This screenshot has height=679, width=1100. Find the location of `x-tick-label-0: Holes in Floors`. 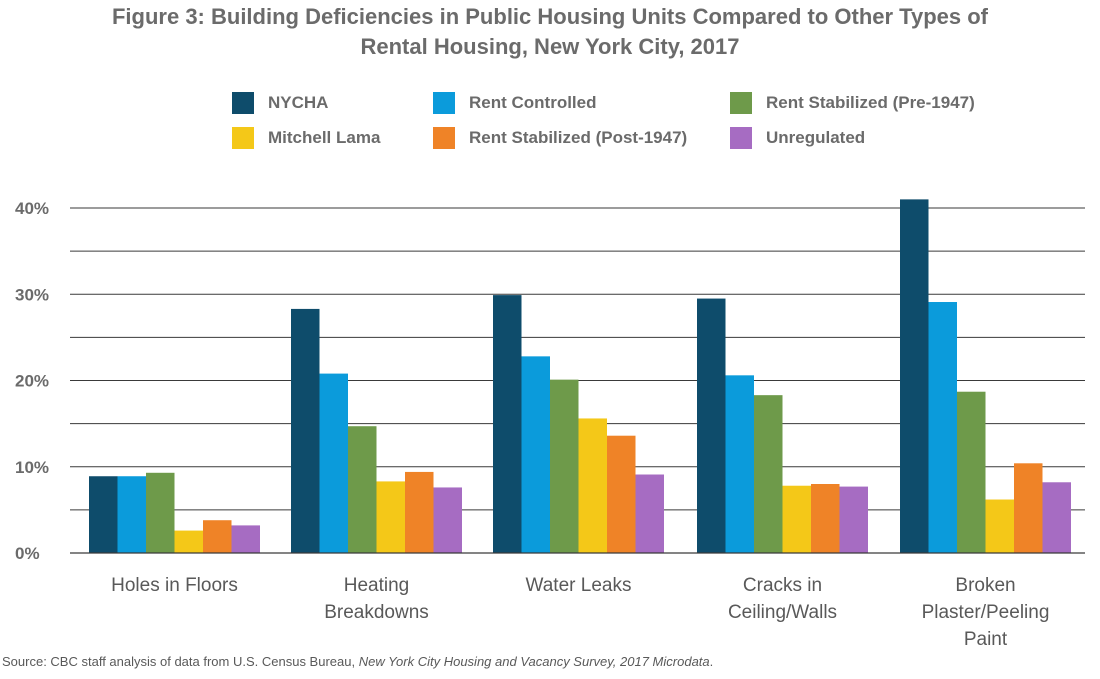

x-tick-label-0: Holes in Floors is located at coordinates (174, 585).